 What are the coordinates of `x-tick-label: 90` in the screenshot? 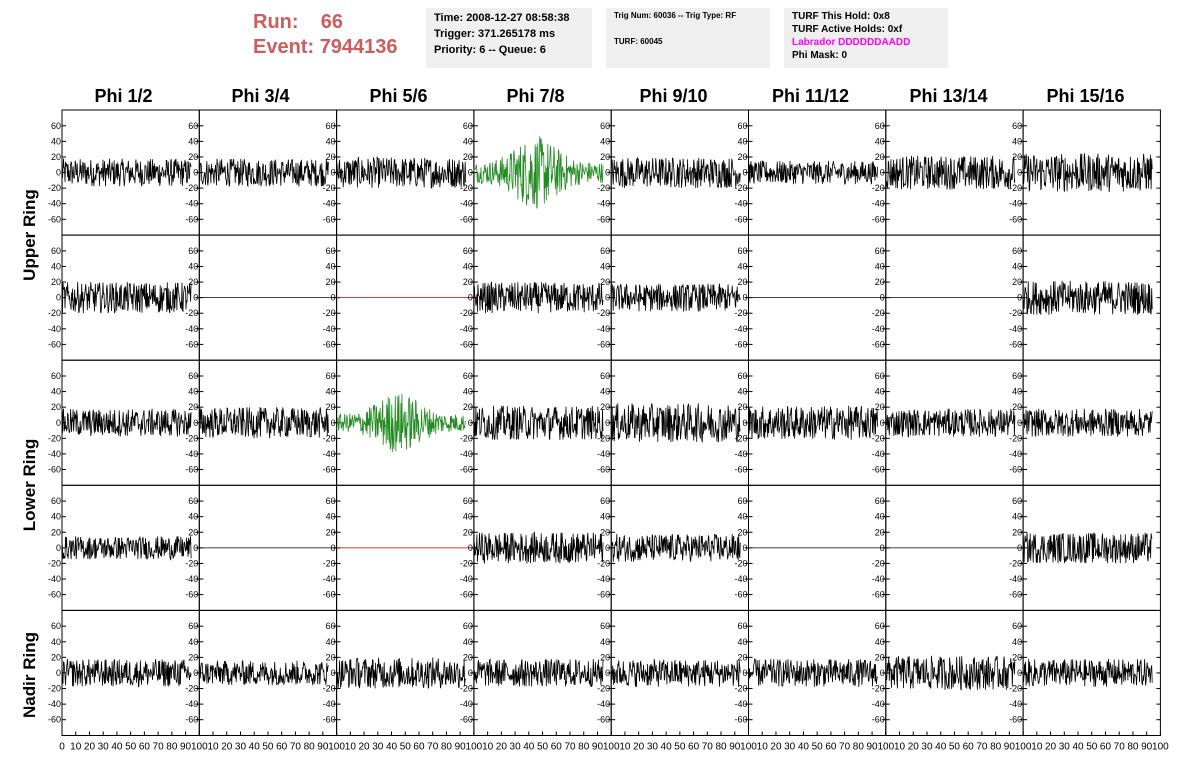 It's located at (598, 747).